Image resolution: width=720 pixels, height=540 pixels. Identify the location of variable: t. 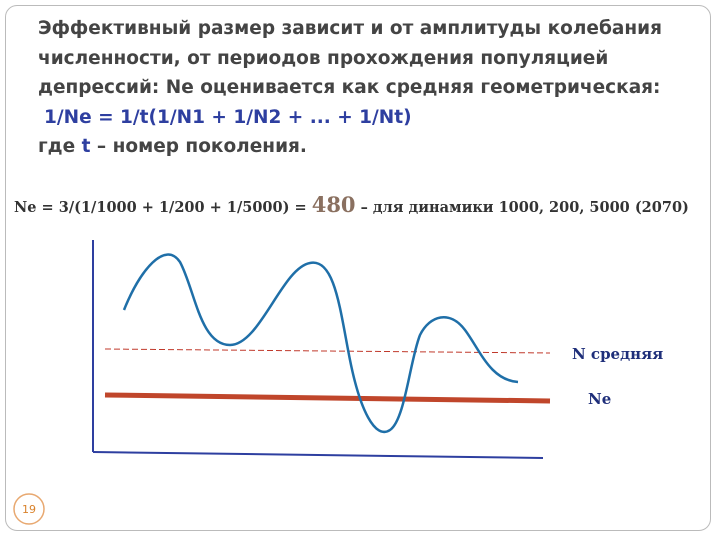
(86, 146).